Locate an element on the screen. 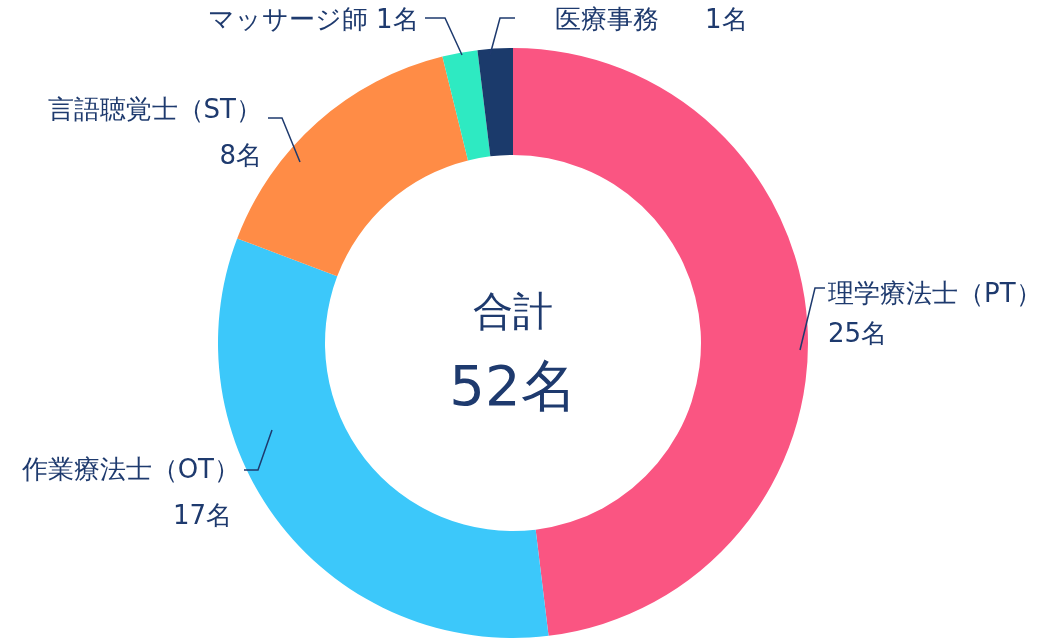 The height and width of the screenshot is (640, 1059). data-label: 17名 is located at coordinates (202, 515).